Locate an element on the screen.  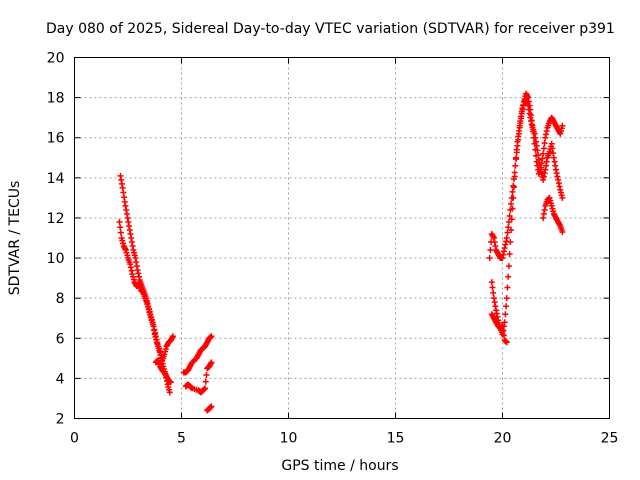
y-axis-label: SDTVAR / TECUs is located at coordinates (15, 238).